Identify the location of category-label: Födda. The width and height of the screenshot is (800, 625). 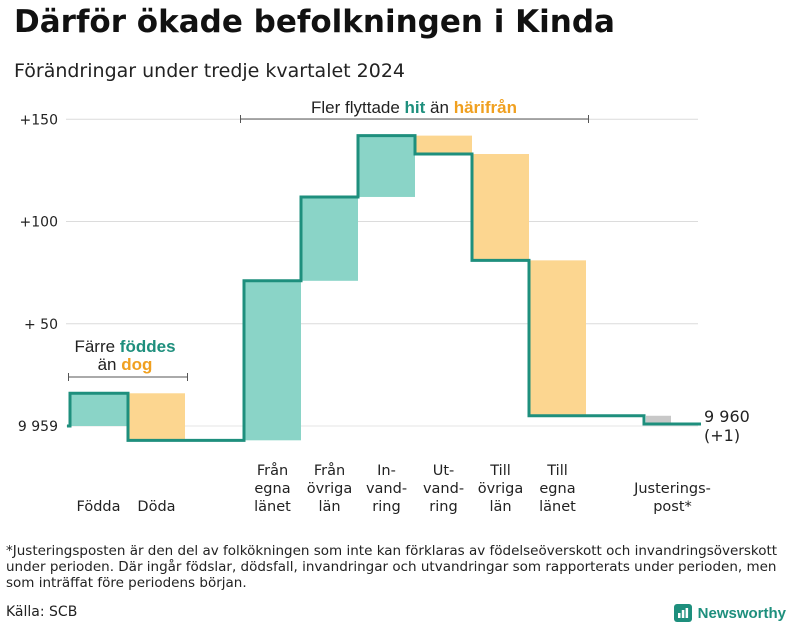
(99, 507).